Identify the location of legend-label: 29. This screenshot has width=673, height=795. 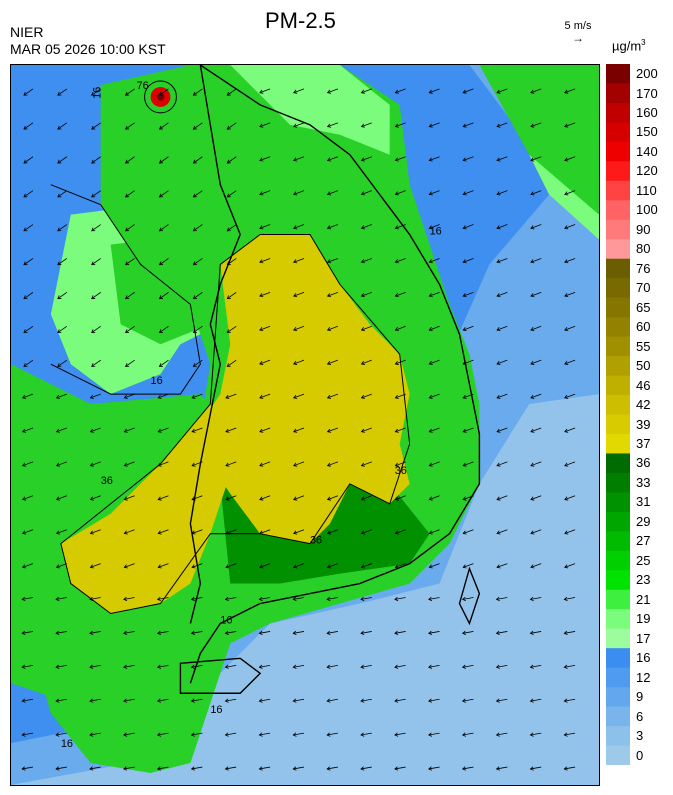
(643, 521).